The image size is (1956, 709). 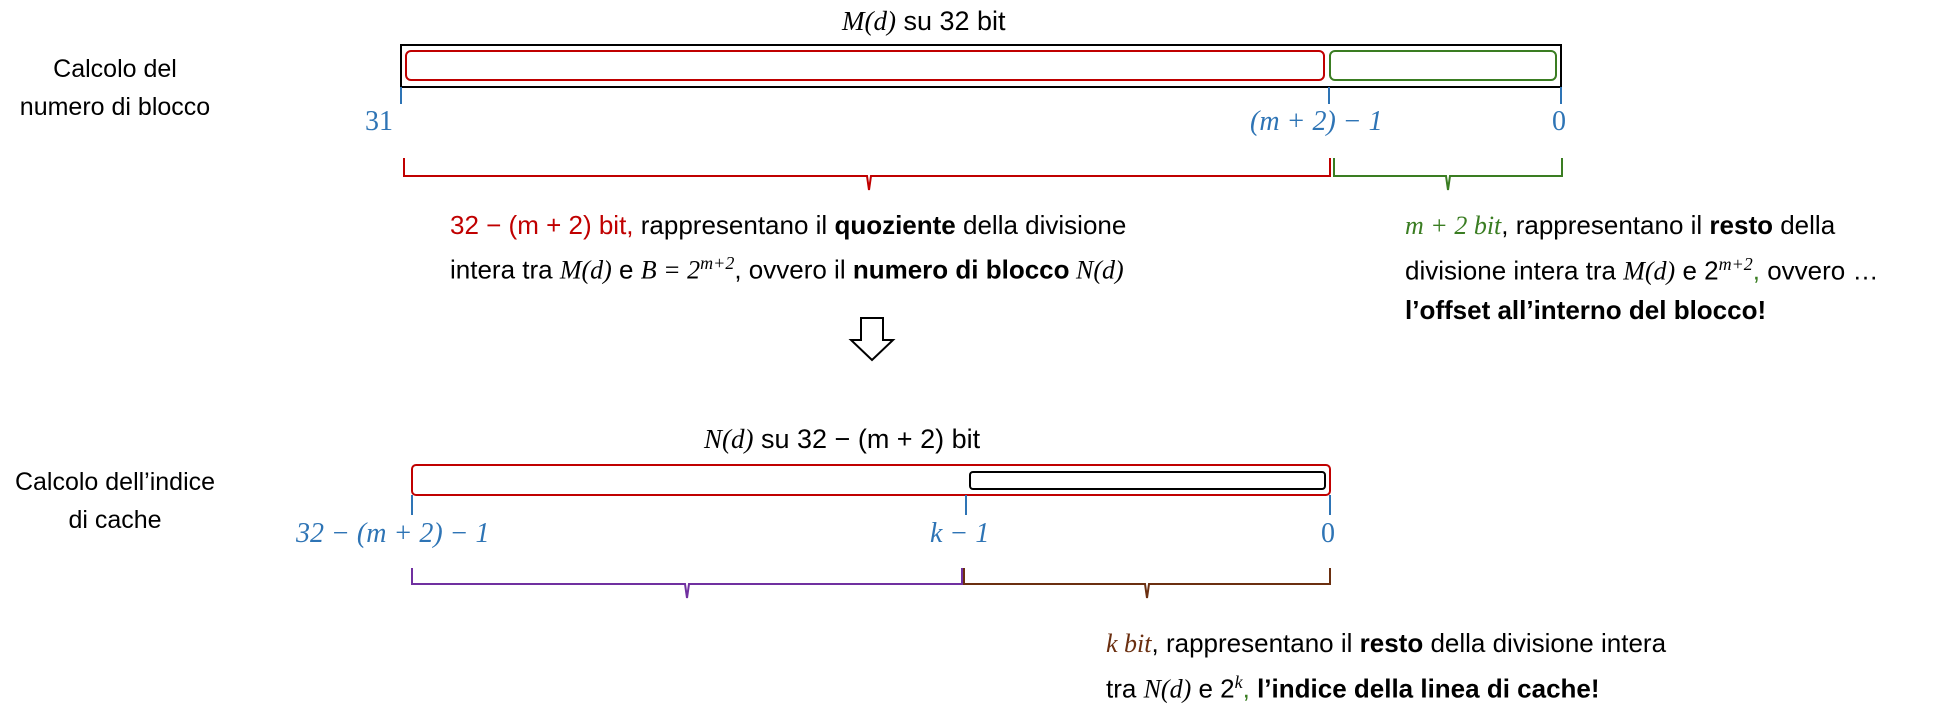 I want to click on tick-label-m2-minus-1: (m + 2) − 1, so click(x=1316, y=122).